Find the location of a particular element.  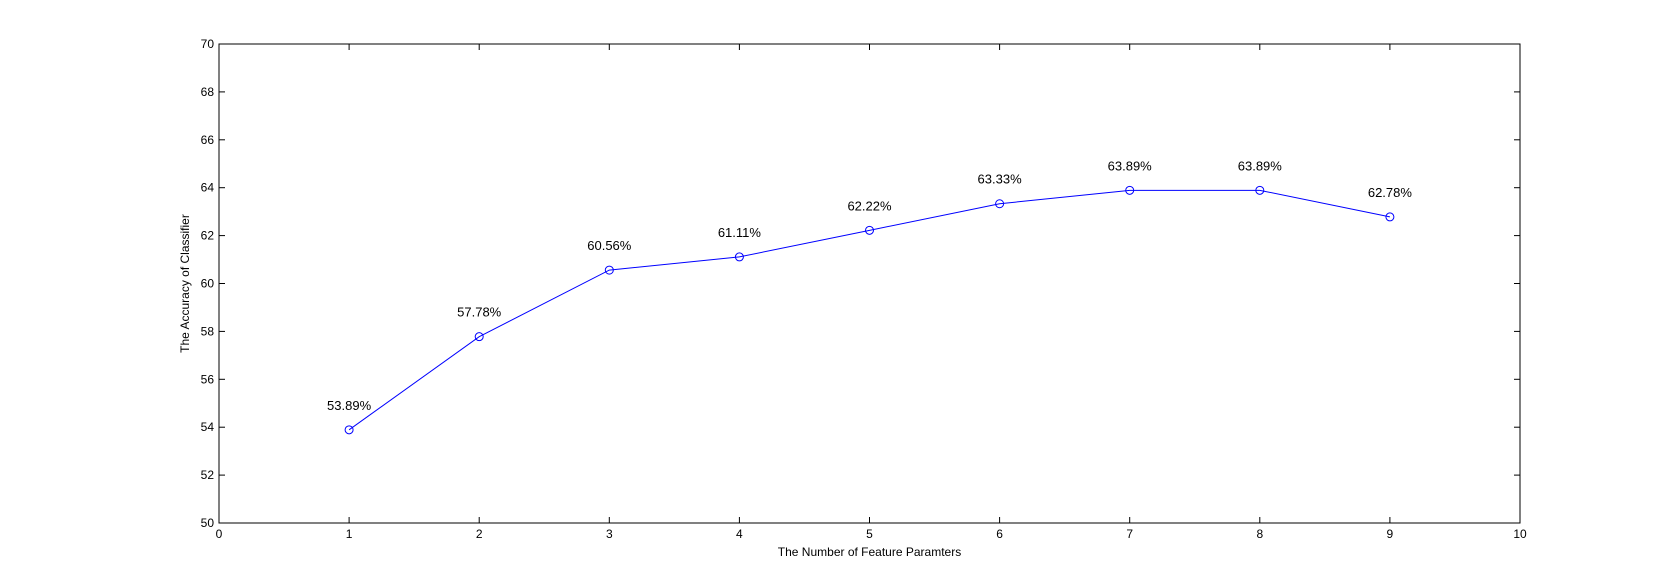

y-axis-title: The Accuracy of Classifier is located at coordinates (185, 283).